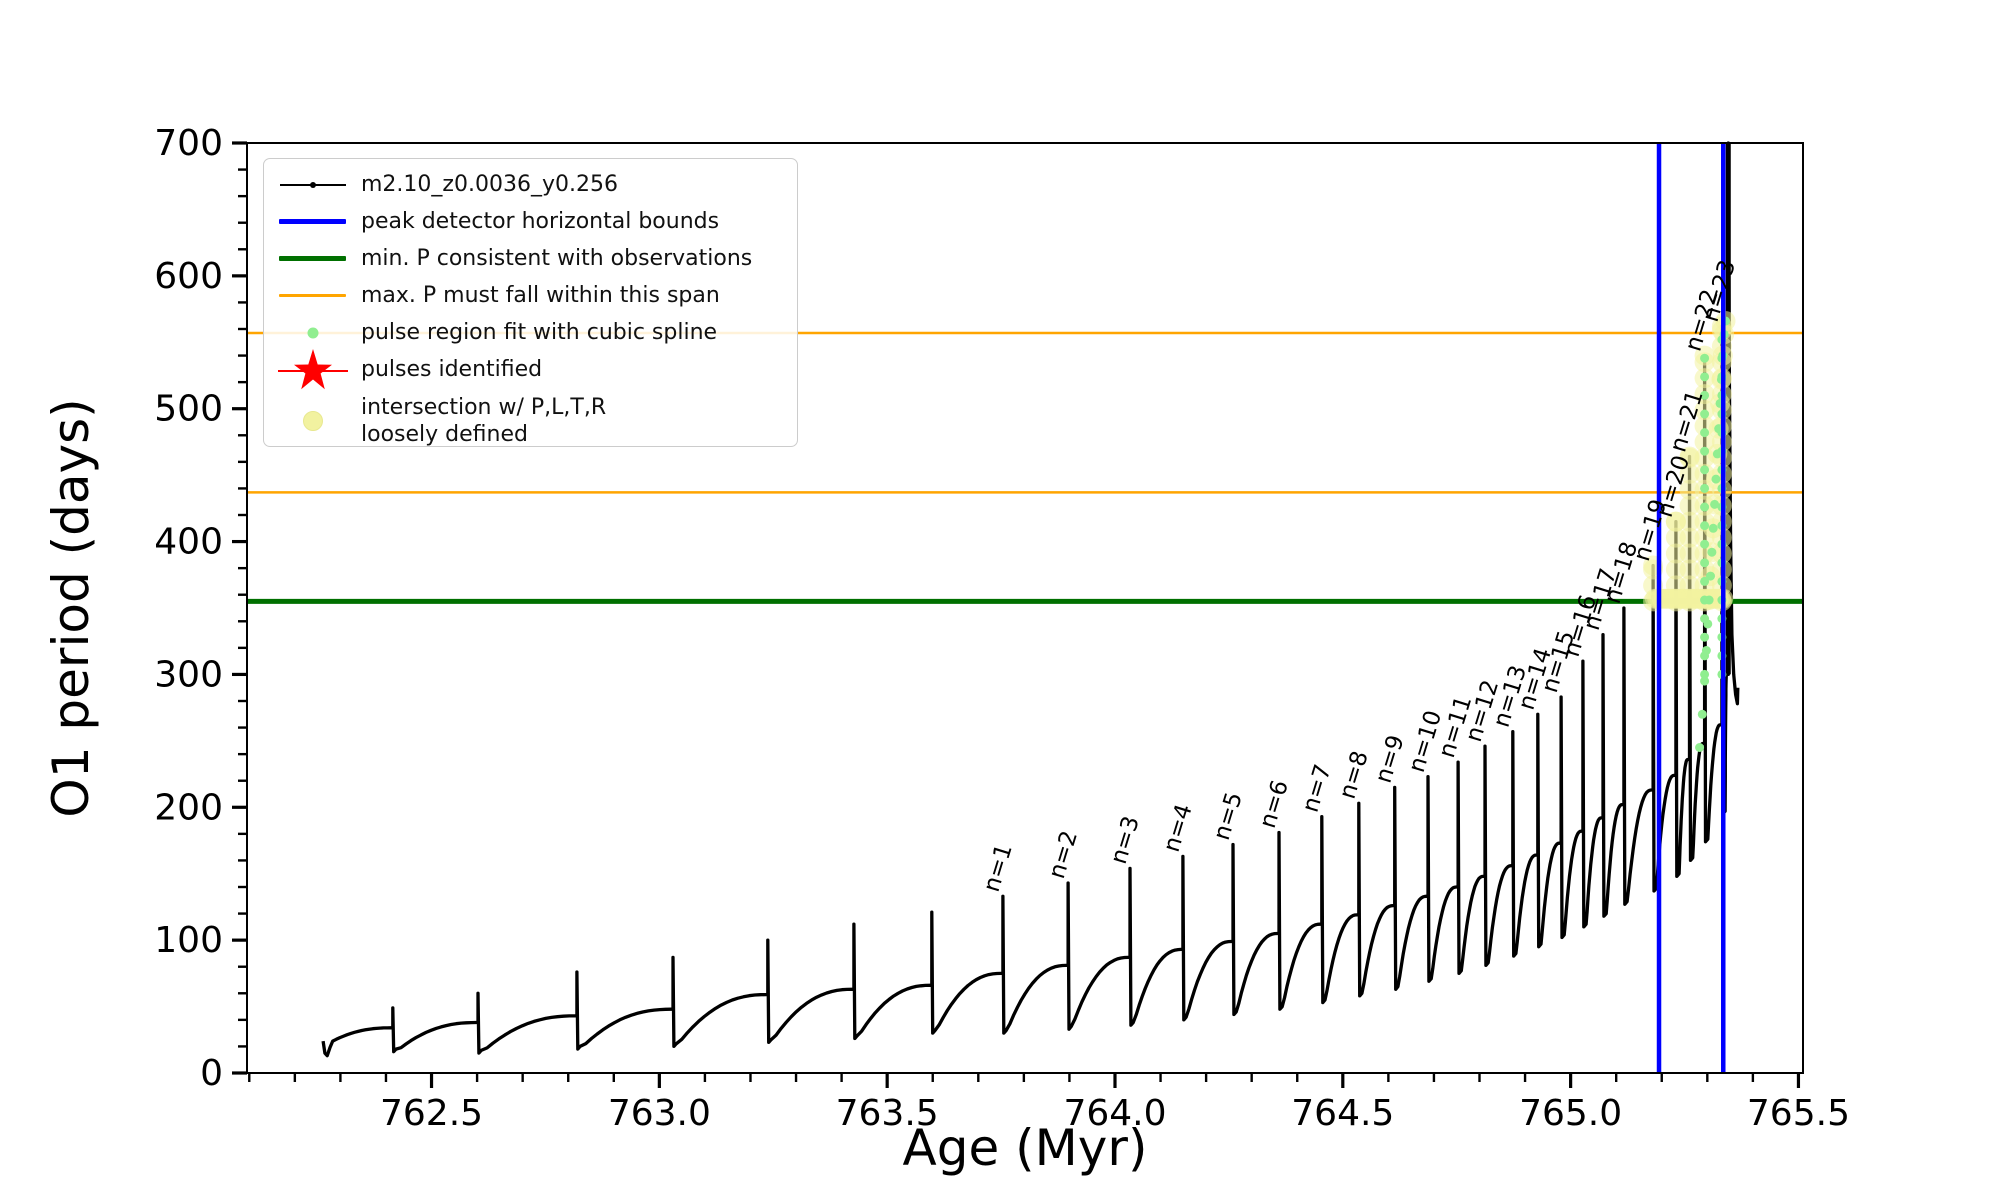 The image size is (2000, 1200). I want to click on x-tick-label: 765.0, so click(1570, 1113).